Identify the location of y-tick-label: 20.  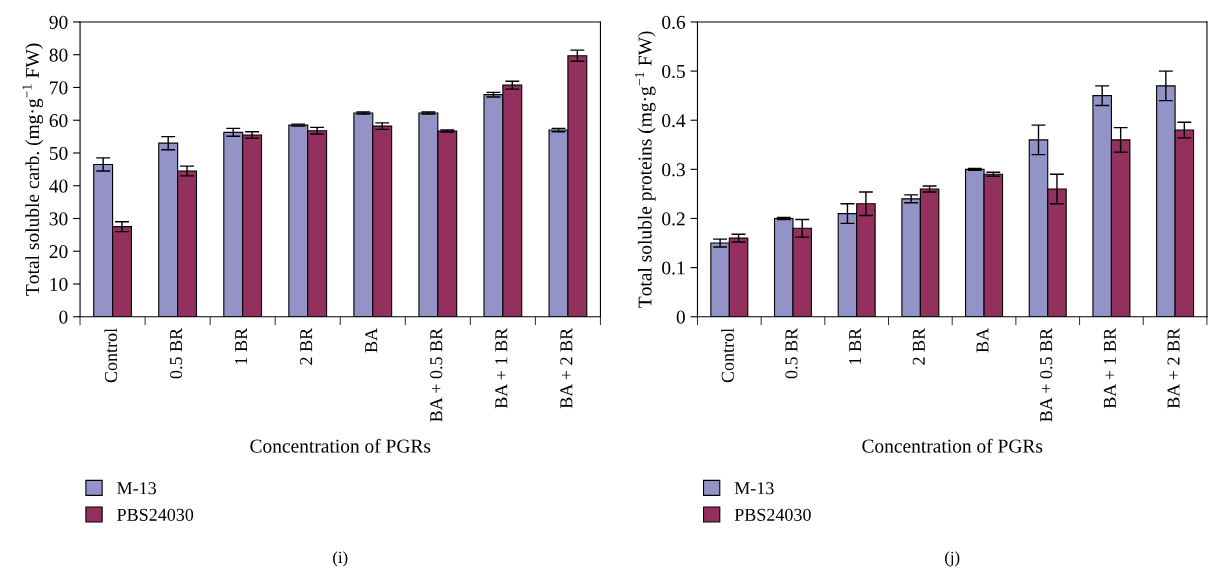
(58, 252).